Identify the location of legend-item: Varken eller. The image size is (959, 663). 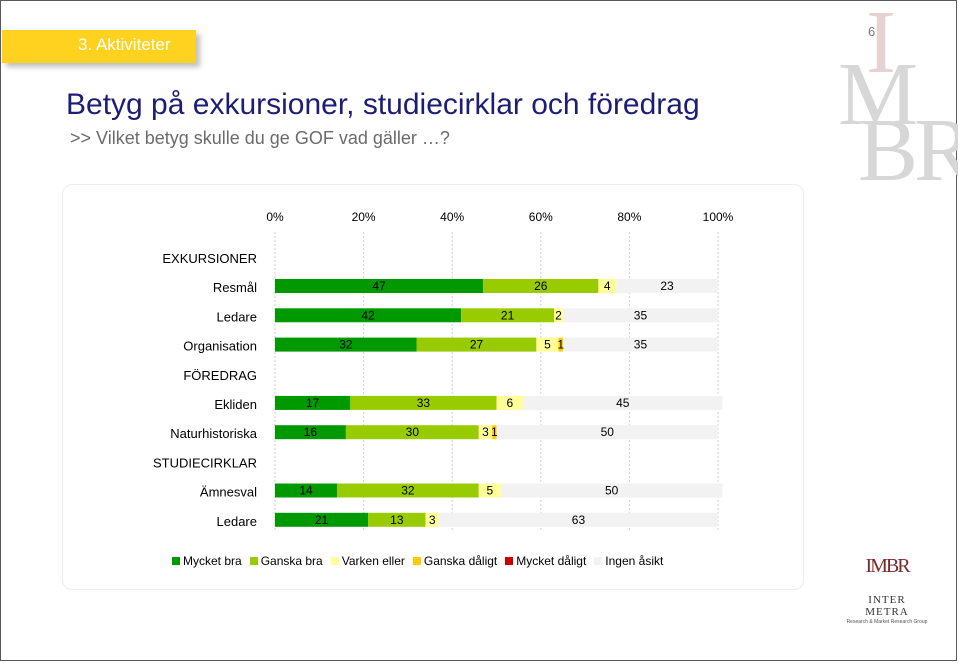
(367, 561).